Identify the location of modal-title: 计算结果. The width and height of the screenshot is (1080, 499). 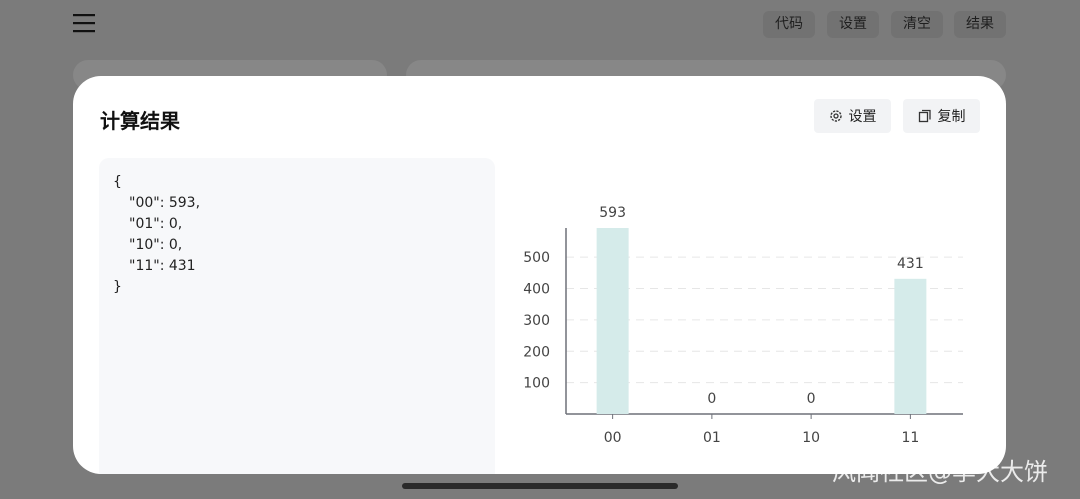
(140, 121).